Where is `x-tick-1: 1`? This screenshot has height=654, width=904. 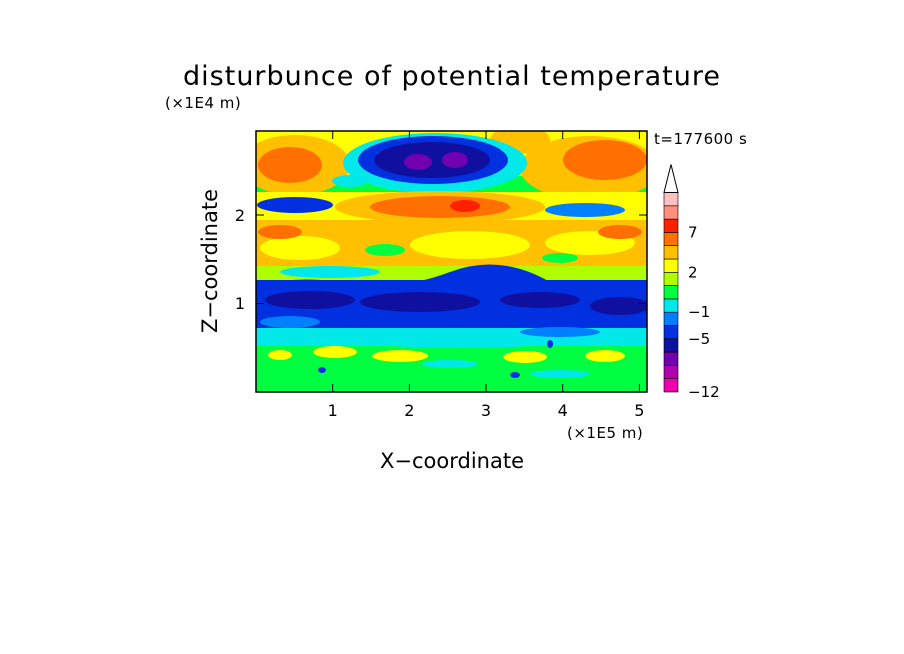
x-tick-1: 1 is located at coordinates (333, 410).